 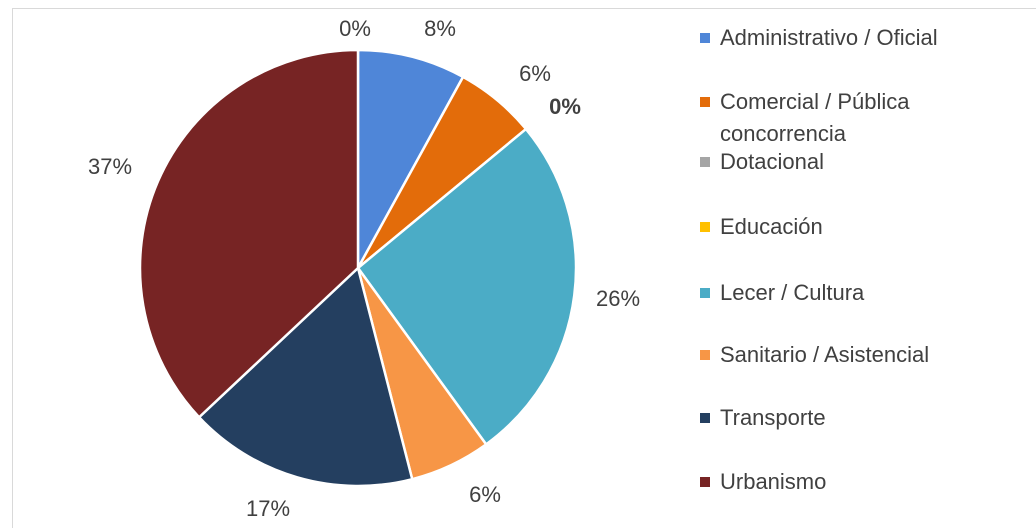 What do you see at coordinates (268, 508) in the screenshot?
I see `data-label: 17%` at bounding box center [268, 508].